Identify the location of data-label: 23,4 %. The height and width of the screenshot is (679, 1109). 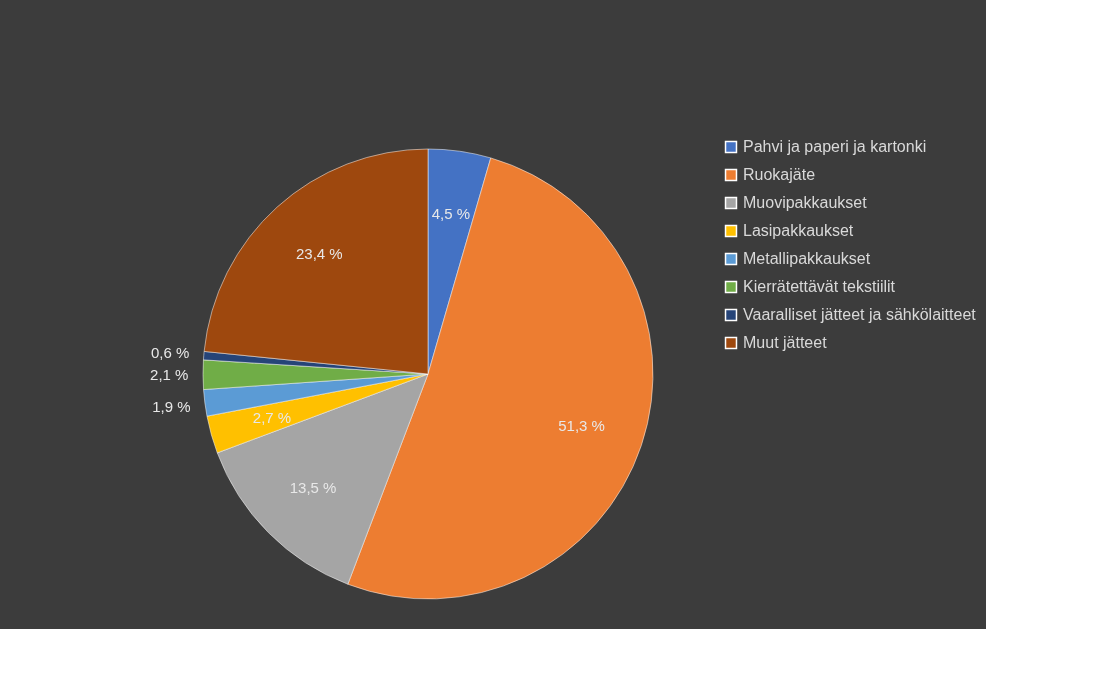
(319, 253).